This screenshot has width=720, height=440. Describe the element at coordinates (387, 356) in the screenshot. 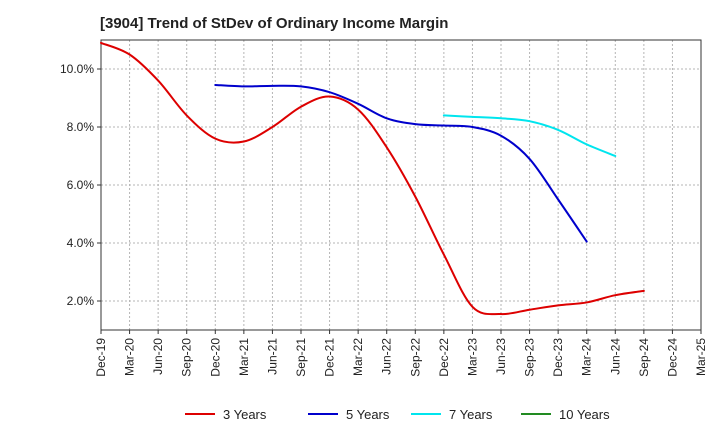

I see `x-tick-label: Jun-22` at that location.